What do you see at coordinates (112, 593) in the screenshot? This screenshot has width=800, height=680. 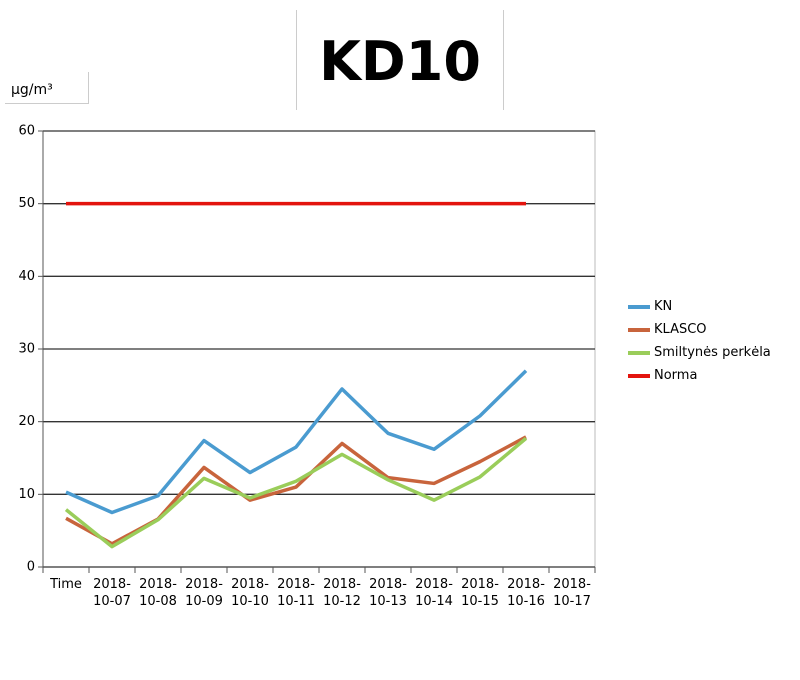 I see `x-tick-label: 2018-10-07` at bounding box center [112, 593].